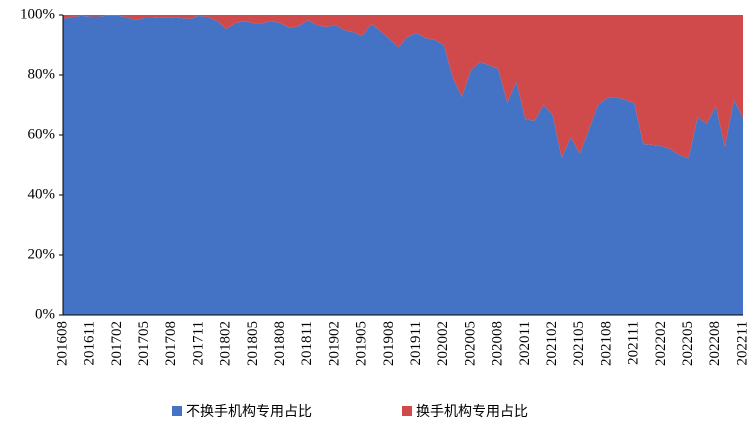 The image size is (750, 429). What do you see at coordinates (470, 343) in the screenshot?
I see `x-tick-label: 202005` at bounding box center [470, 343].